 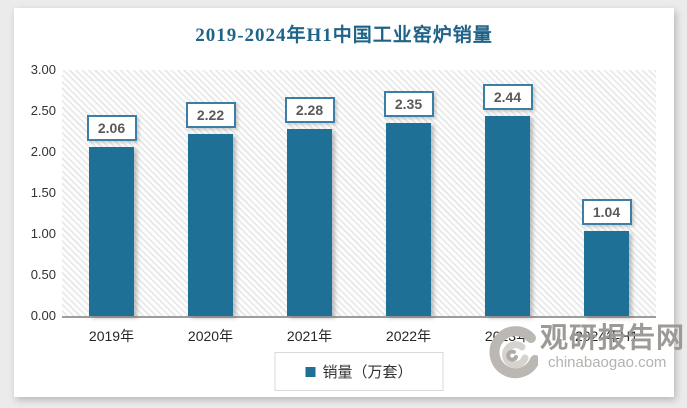 I want to click on x-axis-label: 2019年, so click(x=111, y=336).